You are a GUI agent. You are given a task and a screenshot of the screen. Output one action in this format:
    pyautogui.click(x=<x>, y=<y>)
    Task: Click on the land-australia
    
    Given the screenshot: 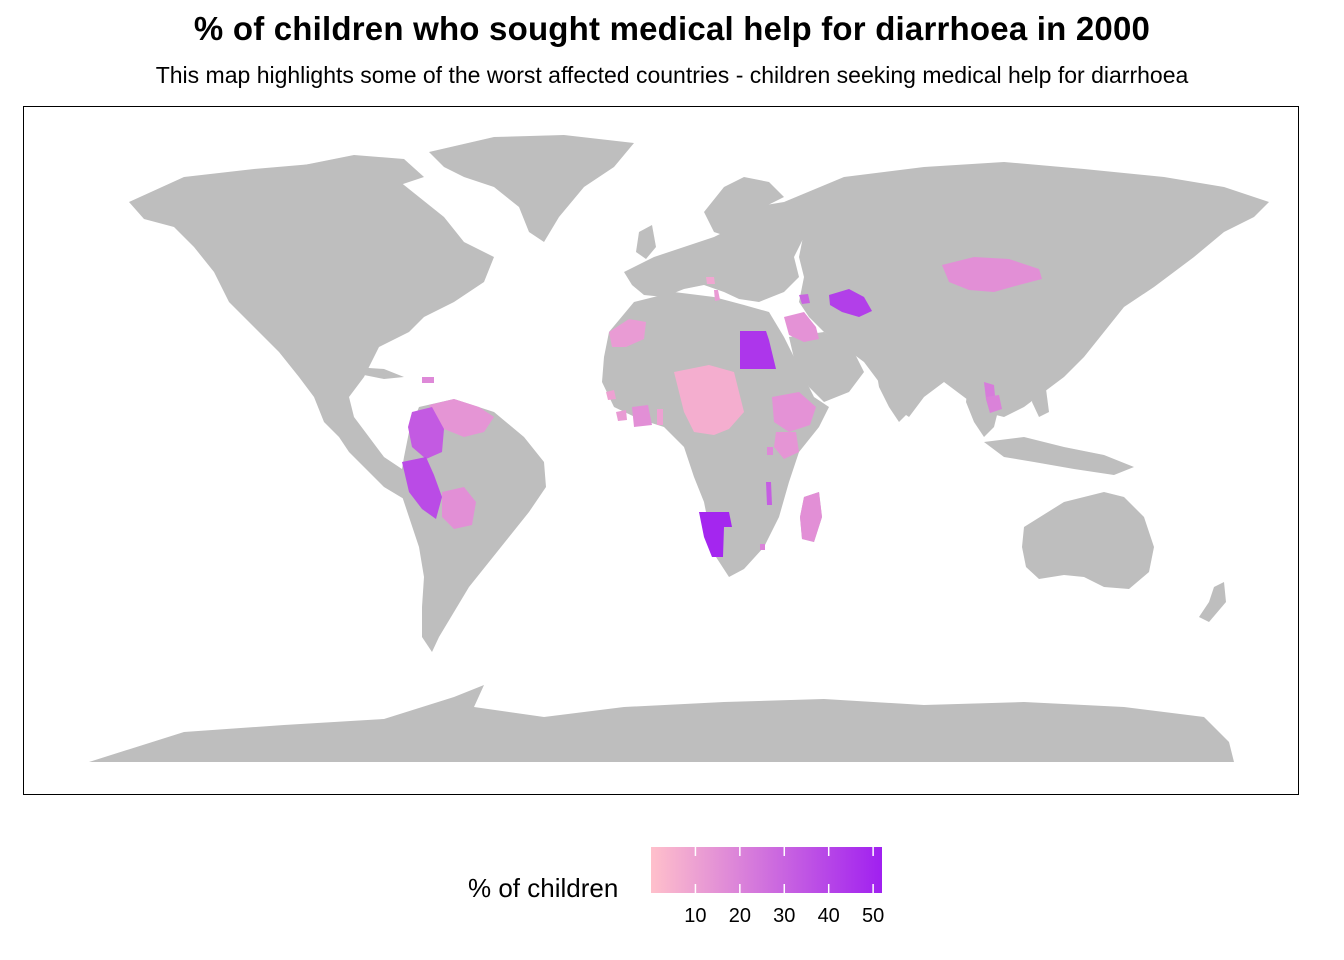 What is the action you would take?
    pyautogui.click(x=1088, y=540)
    